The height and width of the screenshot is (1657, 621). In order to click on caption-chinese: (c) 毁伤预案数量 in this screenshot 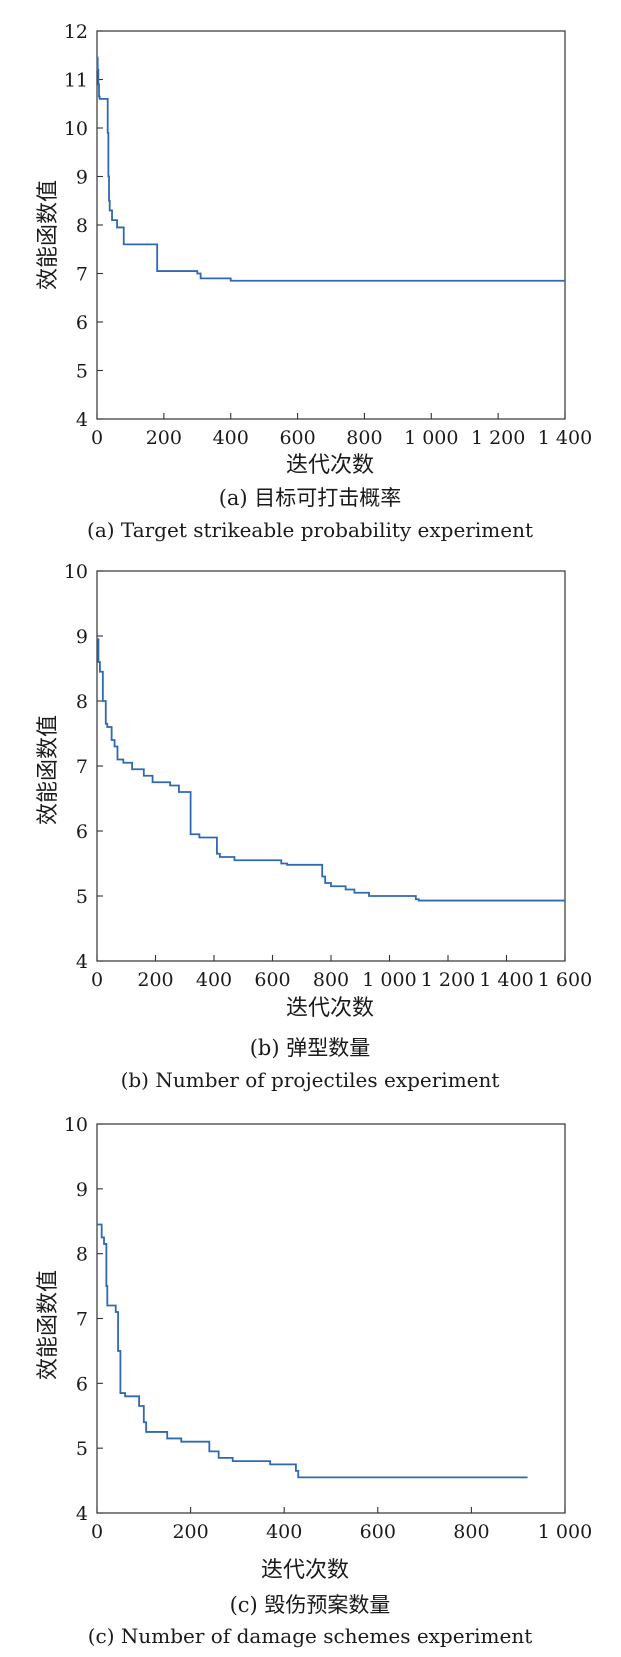, I will do `click(310, 1605)`.